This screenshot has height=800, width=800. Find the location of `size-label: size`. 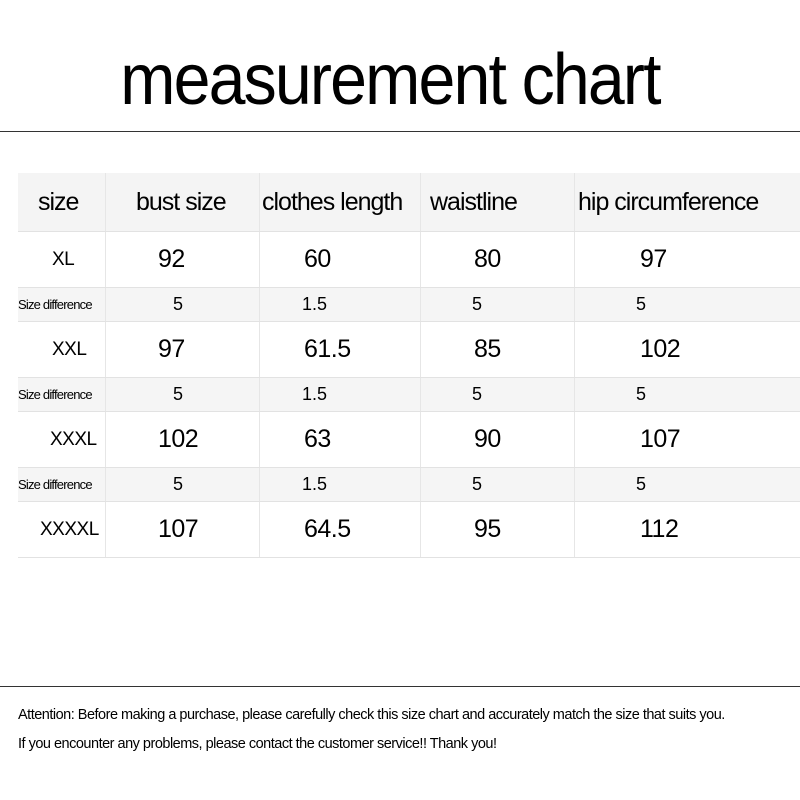

size-label: size is located at coordinates (58, 201).